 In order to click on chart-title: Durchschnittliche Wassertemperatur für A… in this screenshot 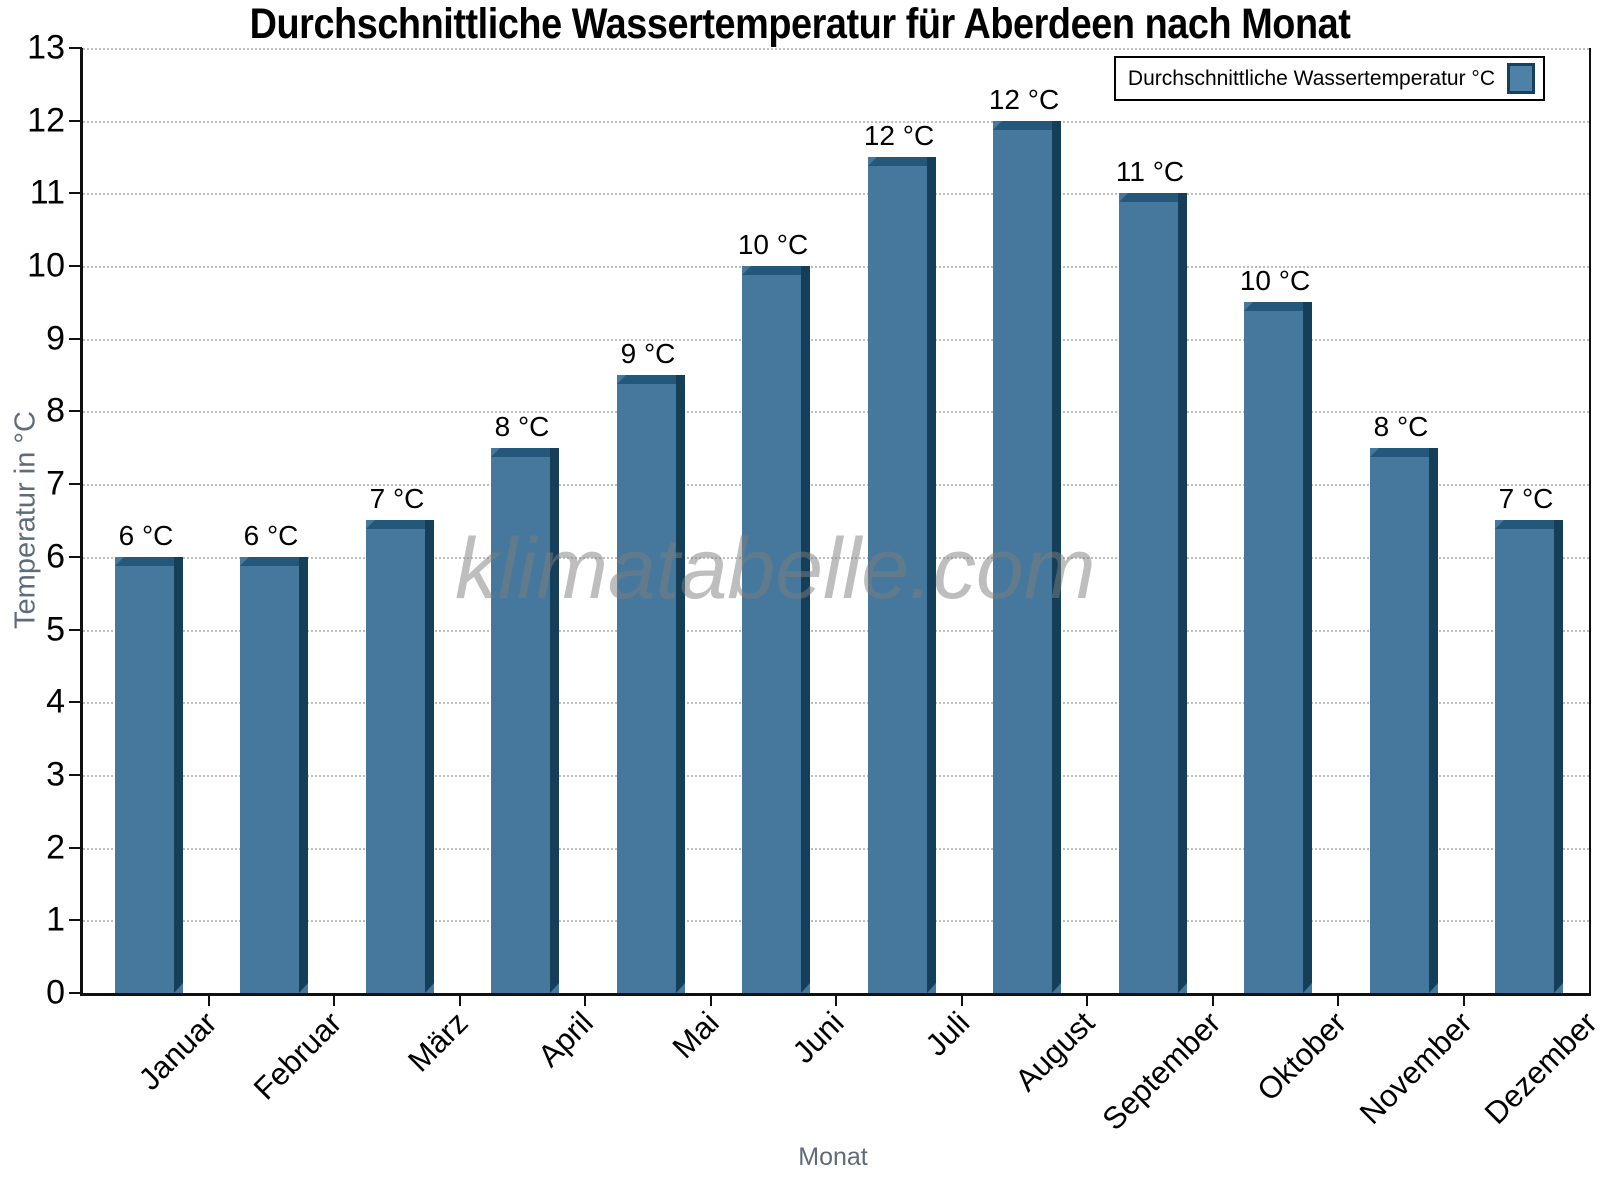, I will do `click(800, 24)`.